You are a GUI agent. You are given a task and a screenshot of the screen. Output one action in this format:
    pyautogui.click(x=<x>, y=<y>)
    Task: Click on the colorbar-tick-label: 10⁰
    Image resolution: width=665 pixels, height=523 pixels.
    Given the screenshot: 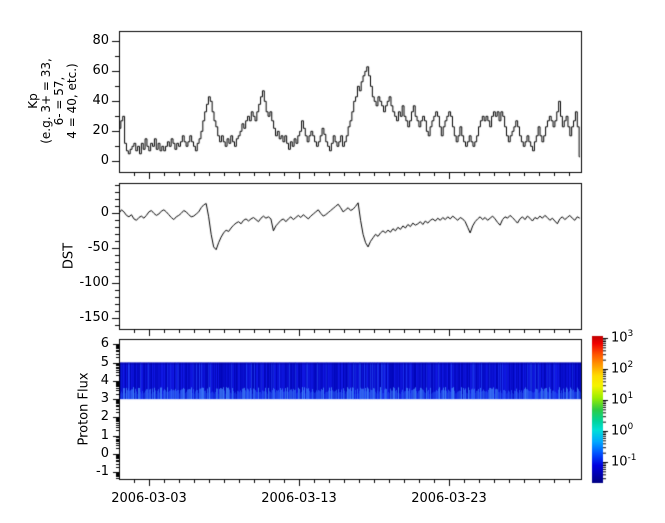 What is the action you would take?
    pyautogui.click(x=622, y=430)
    